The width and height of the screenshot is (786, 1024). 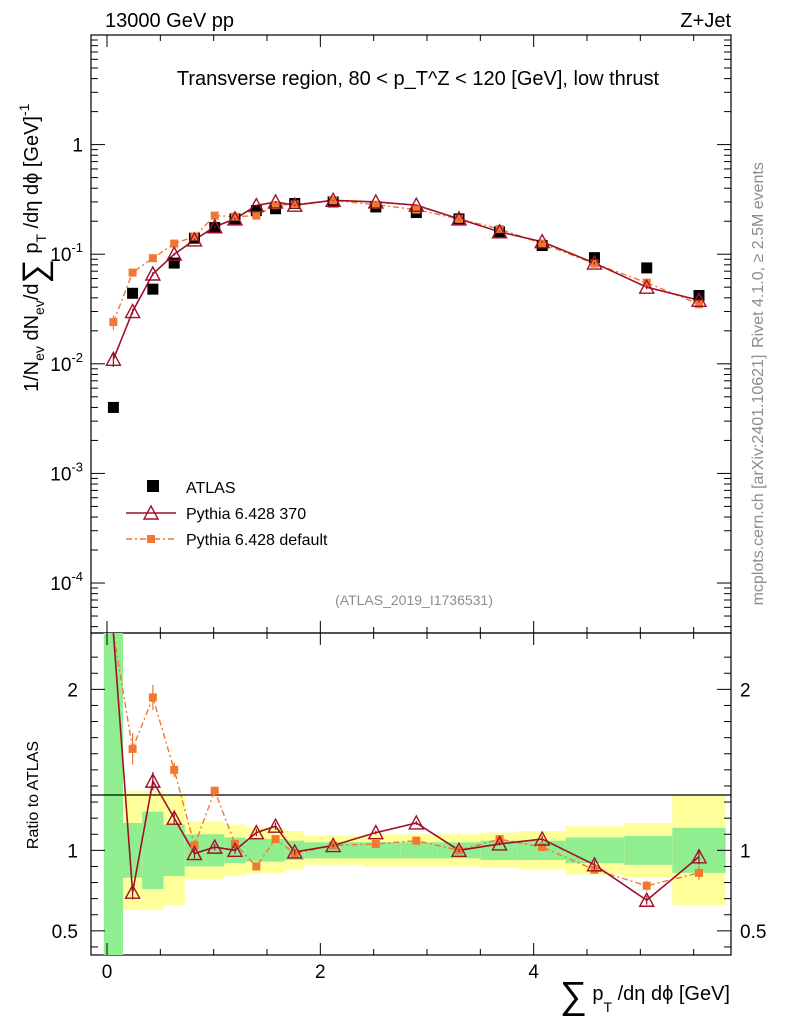 What do you see at coordinates (406, 261) in the screenshot?
I see `pdefault-line` at bounding box center [406, 261].